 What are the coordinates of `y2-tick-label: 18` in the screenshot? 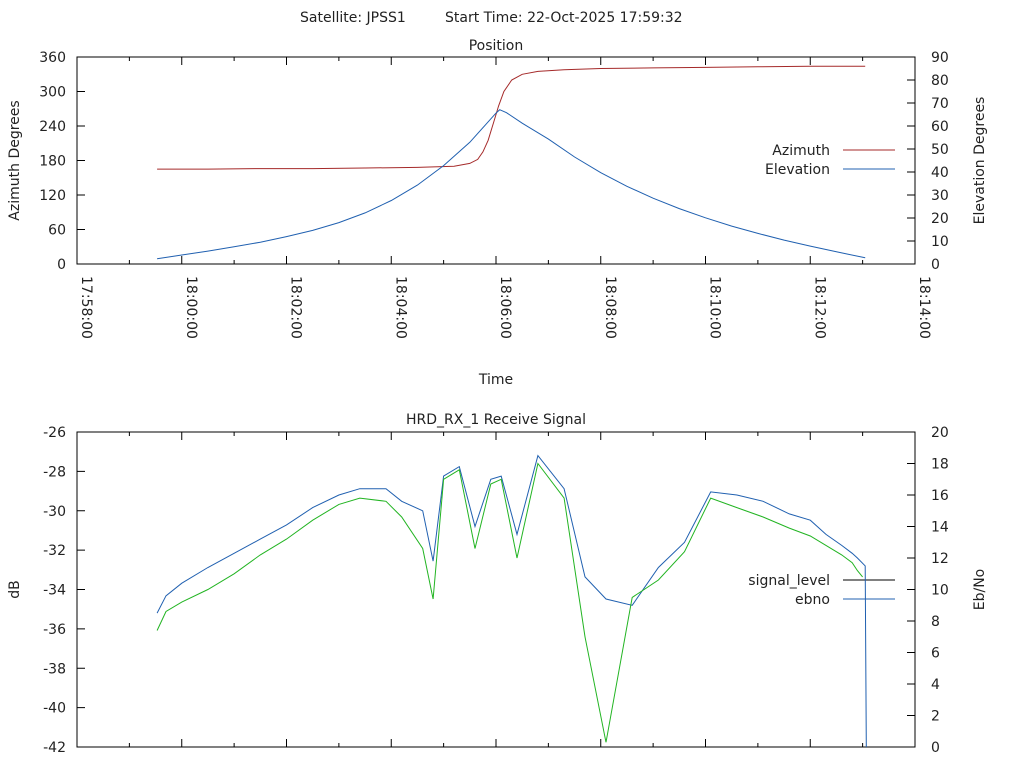 It's located at (940, 465).